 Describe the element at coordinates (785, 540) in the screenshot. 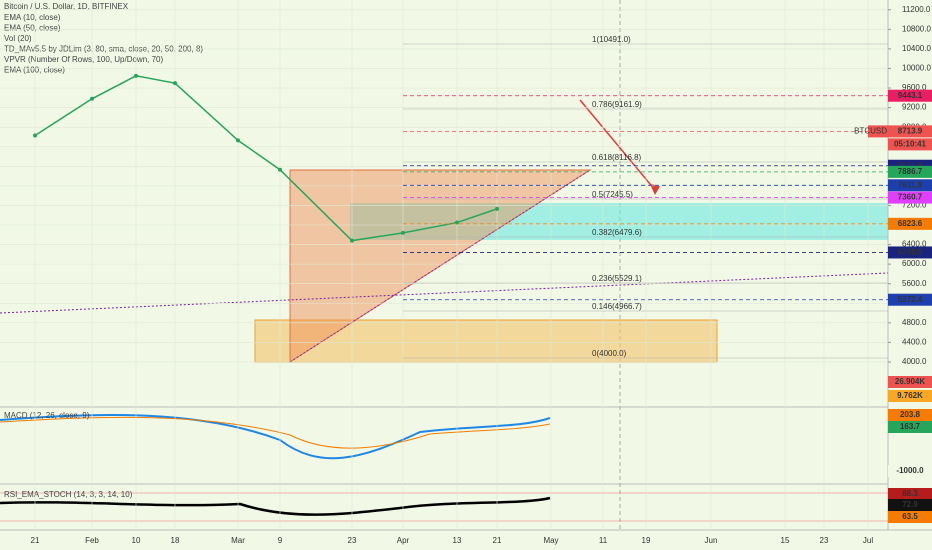

I see `x-tick-label: 15` at that location.